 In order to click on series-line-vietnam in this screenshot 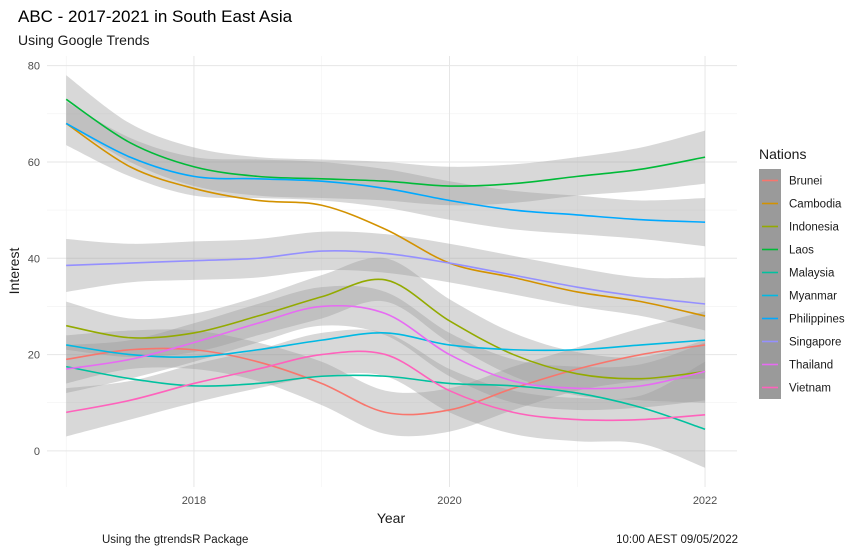, I will do `click(386, 386)`.